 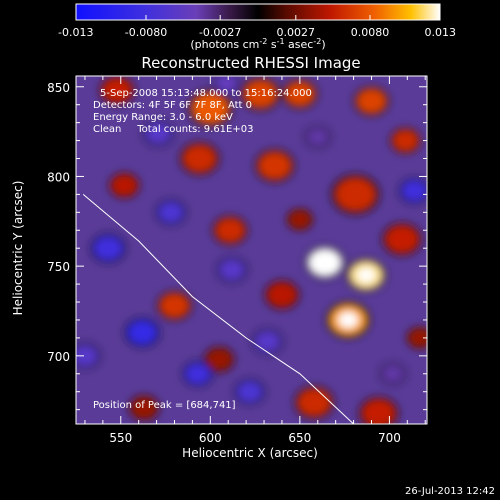 I want to click on annotation-clean-counts: Clean Total counts: 9.61E+03, so click(x=173, y=129).